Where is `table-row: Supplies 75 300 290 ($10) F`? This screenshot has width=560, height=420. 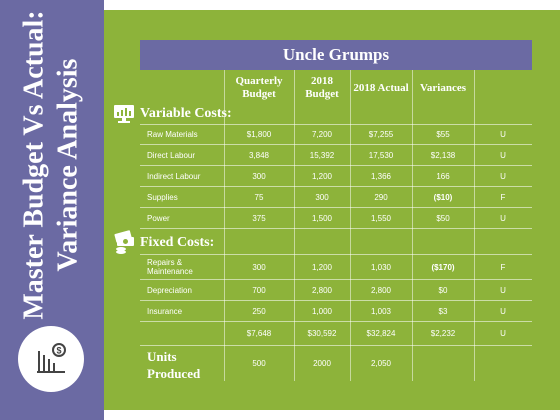
table-row: Supplies 75 300 290 ($10) F is located at coordinates (336, 197).